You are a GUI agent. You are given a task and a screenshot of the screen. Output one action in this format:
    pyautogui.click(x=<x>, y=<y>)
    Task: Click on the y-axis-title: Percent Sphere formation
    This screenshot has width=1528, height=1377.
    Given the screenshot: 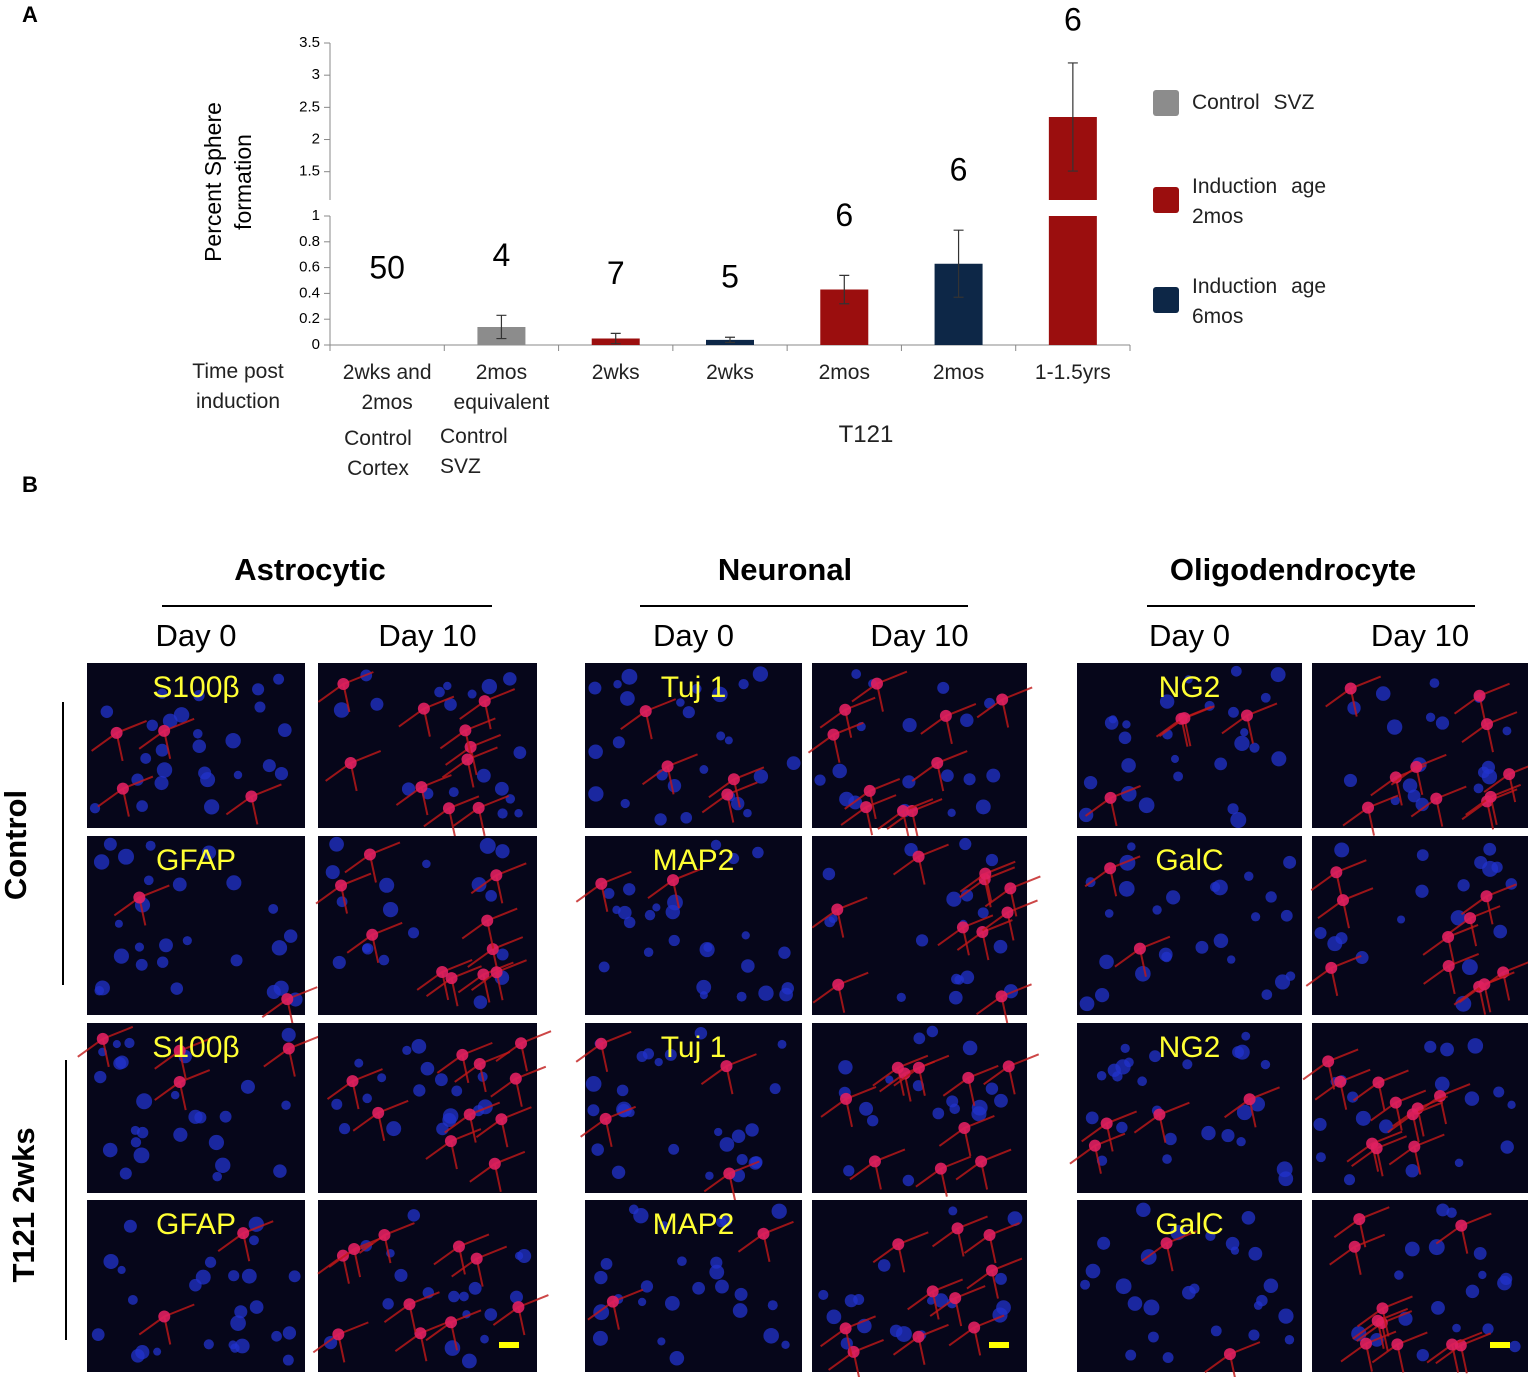 What is the action you would take?
    pyautogui.click(x=228, y=182)
    